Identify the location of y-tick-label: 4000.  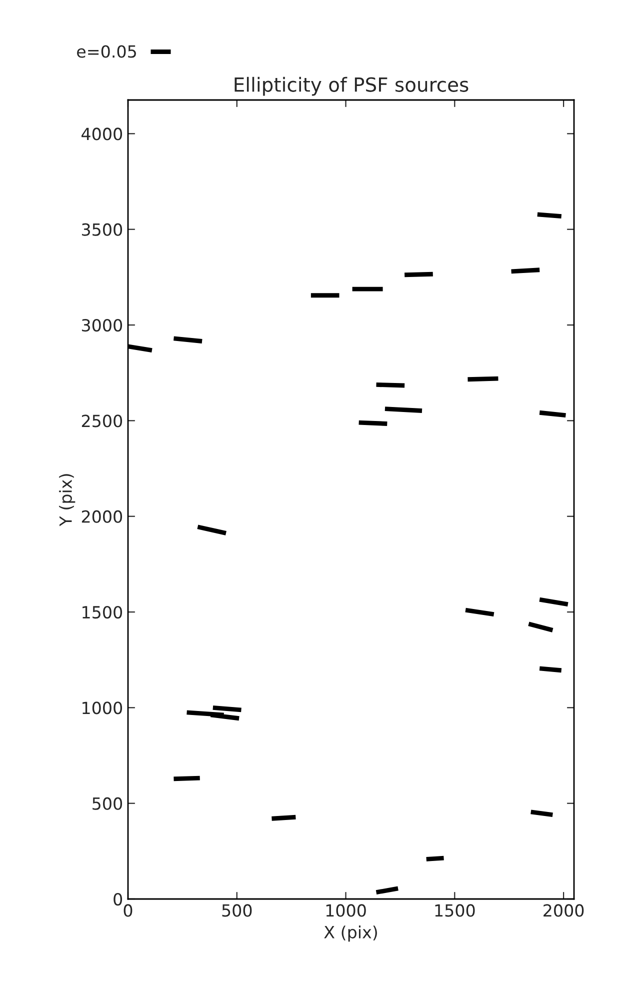
(102, 134).